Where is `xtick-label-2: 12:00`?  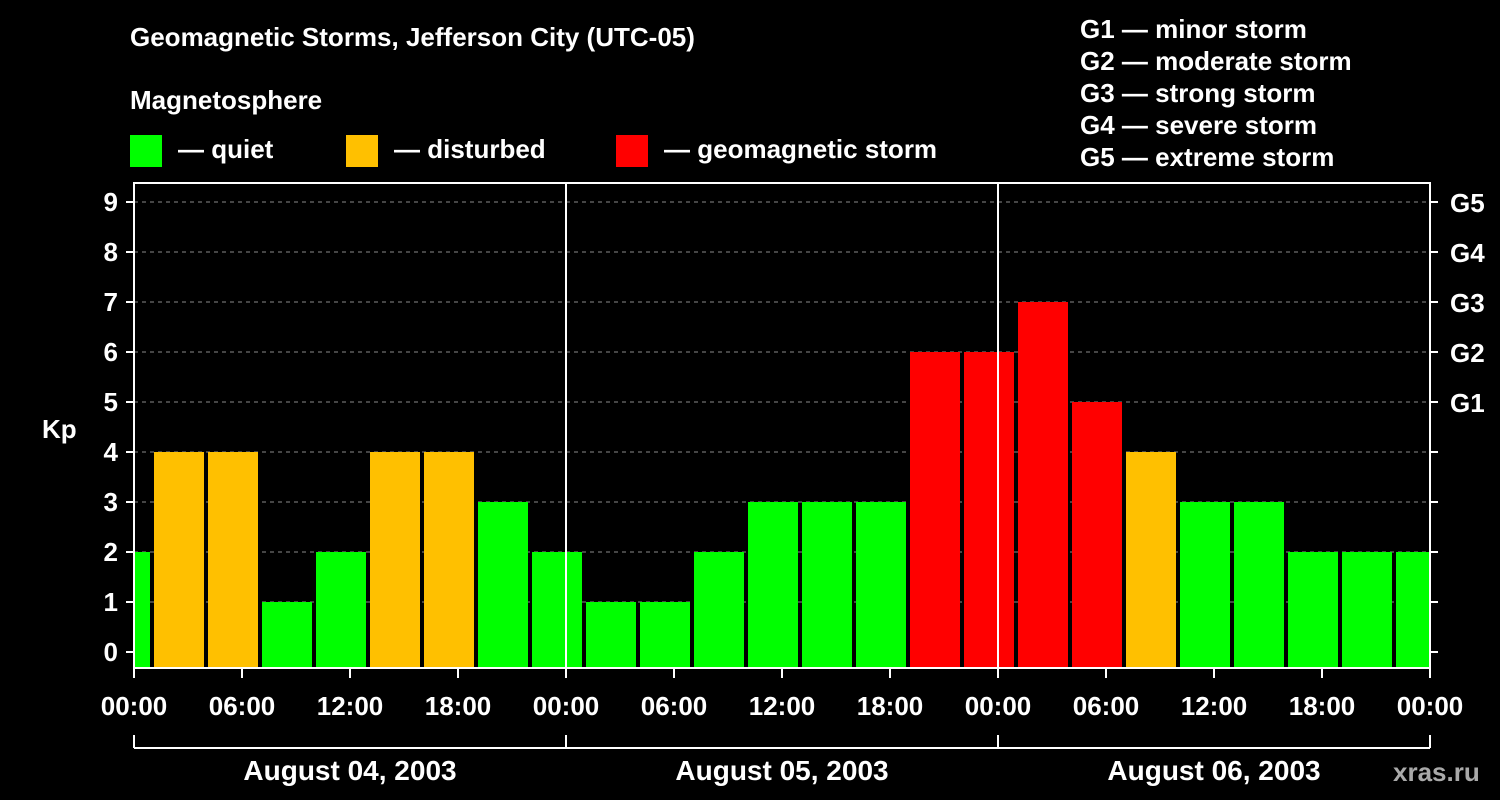
xtick-label-2: 12:00 is located at coordinates (350, 706).